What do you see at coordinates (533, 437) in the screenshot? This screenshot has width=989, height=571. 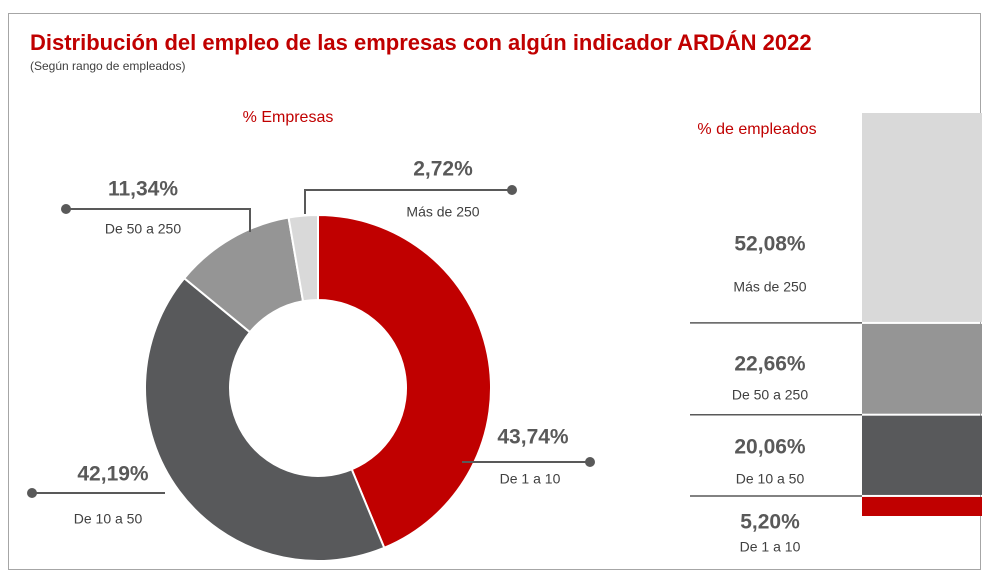 I see `value-label: 43,74%` at bounding box center [533, 437].